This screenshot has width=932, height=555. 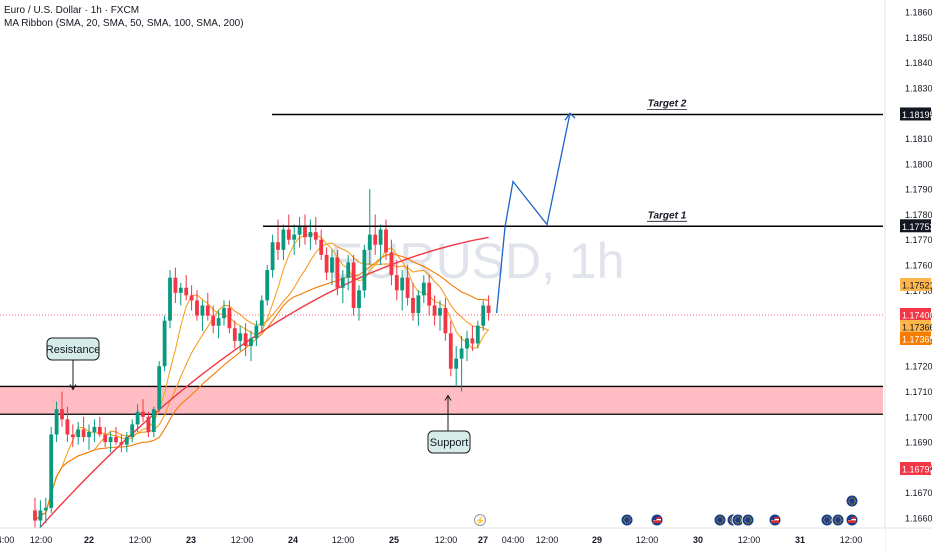 I want to click on time-tick-label: 12:00, so click(x=749, y=540).